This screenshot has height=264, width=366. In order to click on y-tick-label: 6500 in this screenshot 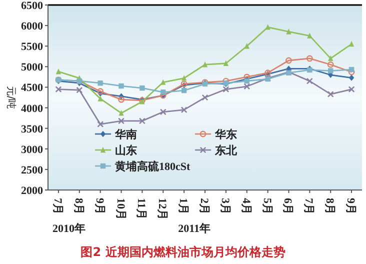, I will do `click(32, 6)`.